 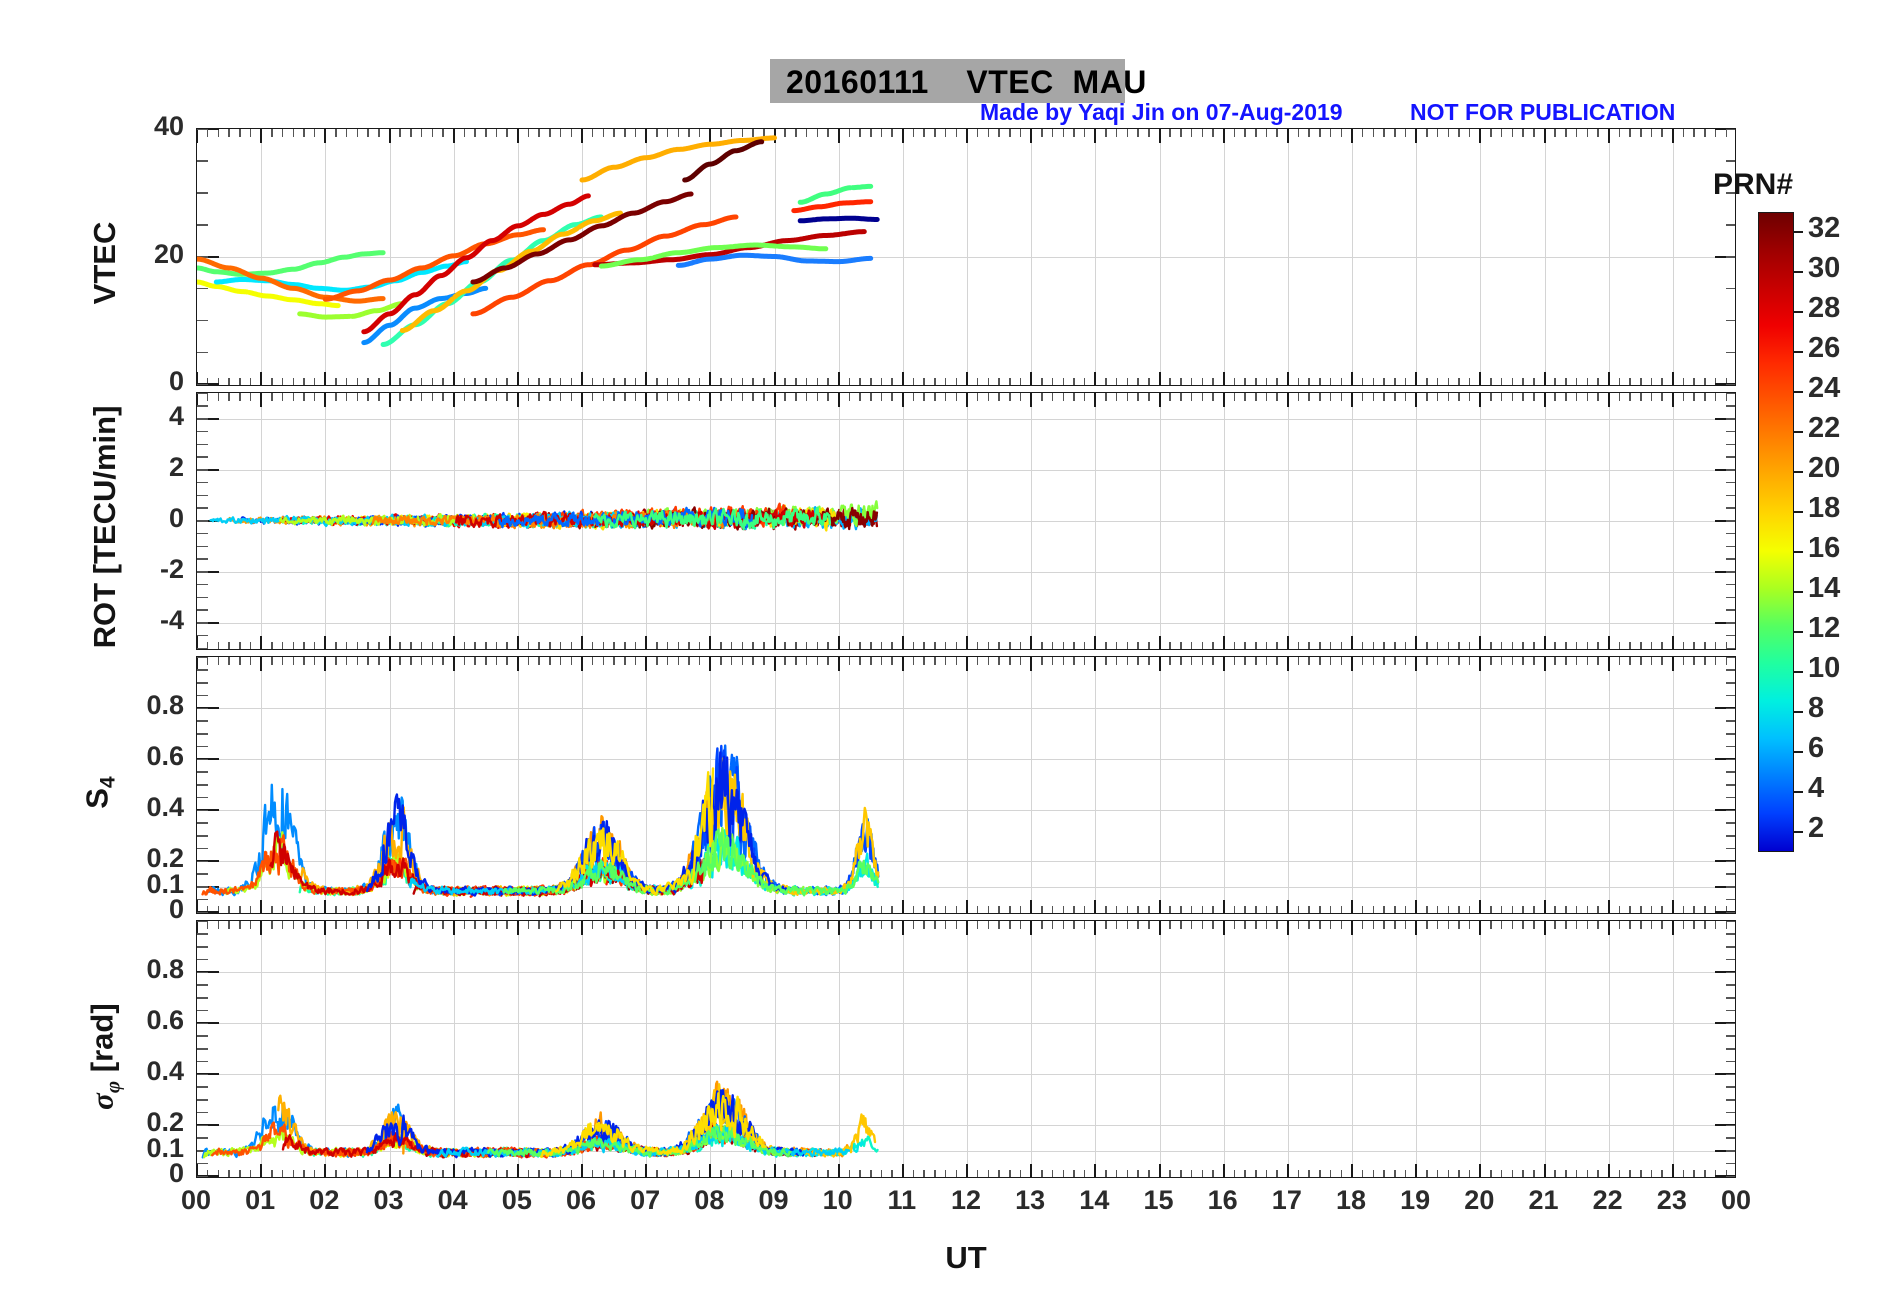 I want to click on colorbar-tick-label: 16, so click(x=1824, y=548).